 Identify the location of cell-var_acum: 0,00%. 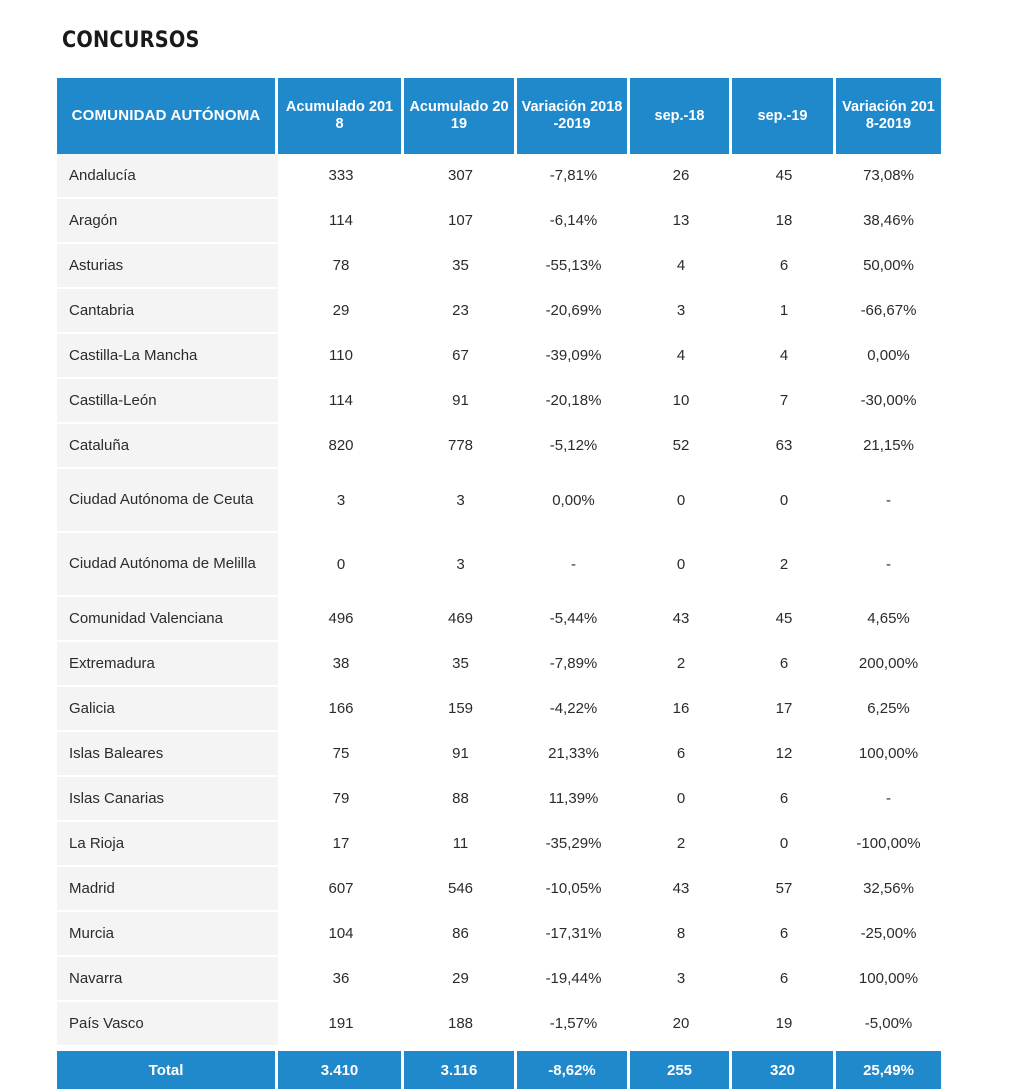
(573, 501).